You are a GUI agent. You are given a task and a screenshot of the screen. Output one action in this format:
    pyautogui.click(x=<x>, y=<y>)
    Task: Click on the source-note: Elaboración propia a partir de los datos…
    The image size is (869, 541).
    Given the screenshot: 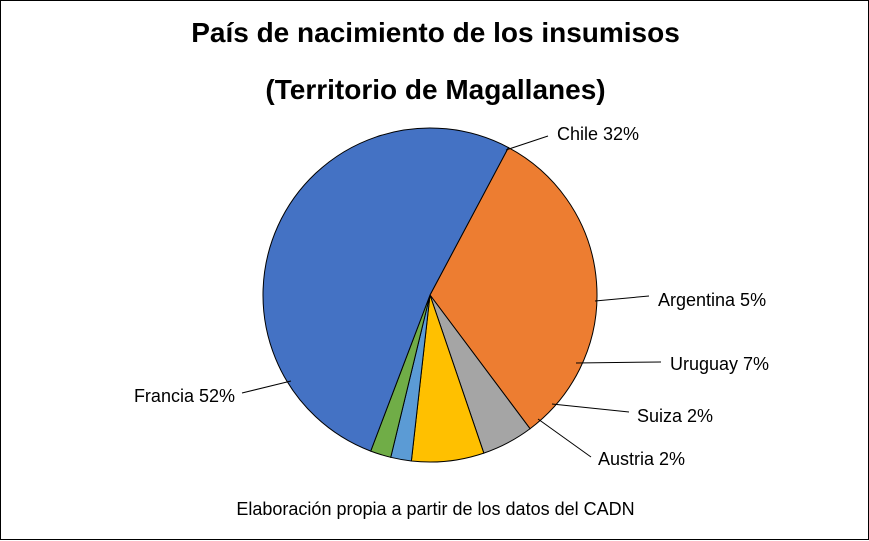 What is the action you would take?
    pyautogui.click(x=435, y=509)
    